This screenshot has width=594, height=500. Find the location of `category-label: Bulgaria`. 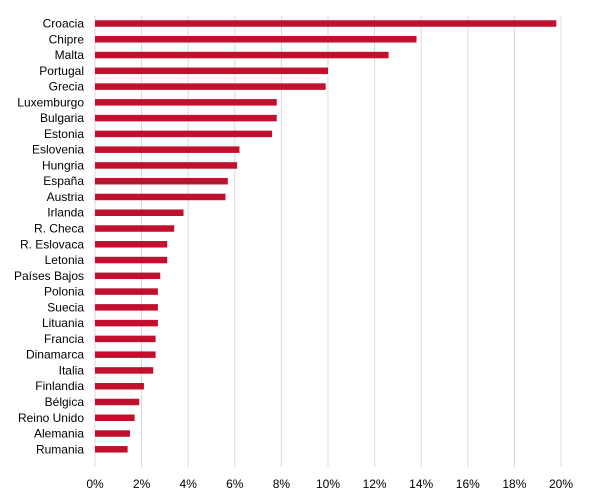

category-label: Bulgaria is located at coordinates (62, 118).